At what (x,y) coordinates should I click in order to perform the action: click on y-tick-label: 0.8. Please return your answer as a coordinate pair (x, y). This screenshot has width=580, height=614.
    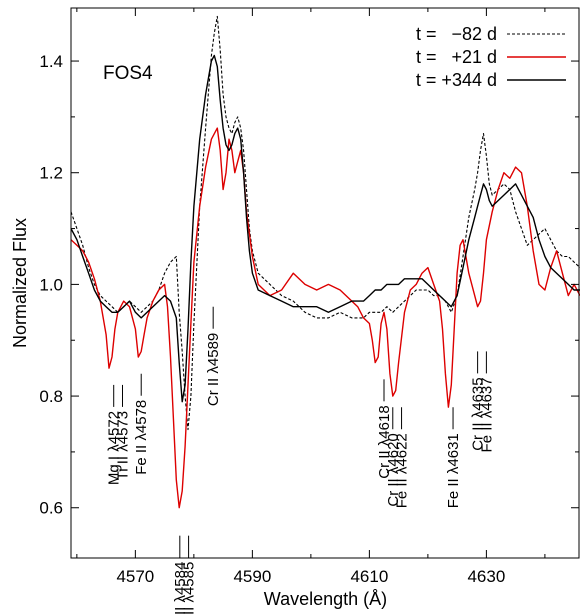
    Looking at the image, I should click on (51, 396).